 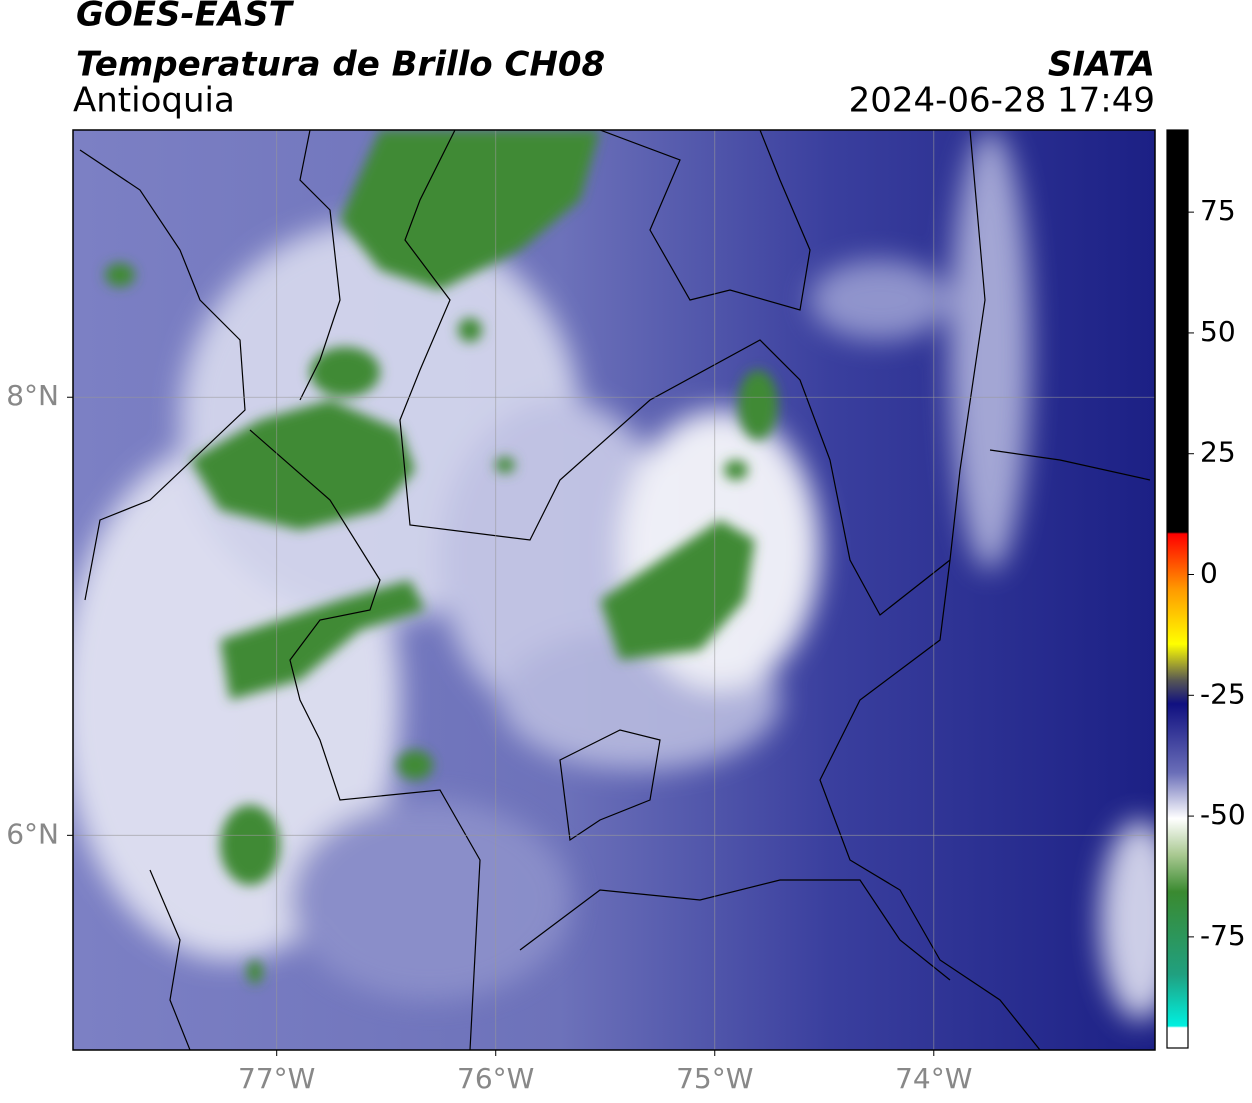 I want to click on datetime: 2024-06-28 17:49, so click(x=1002, y=101).